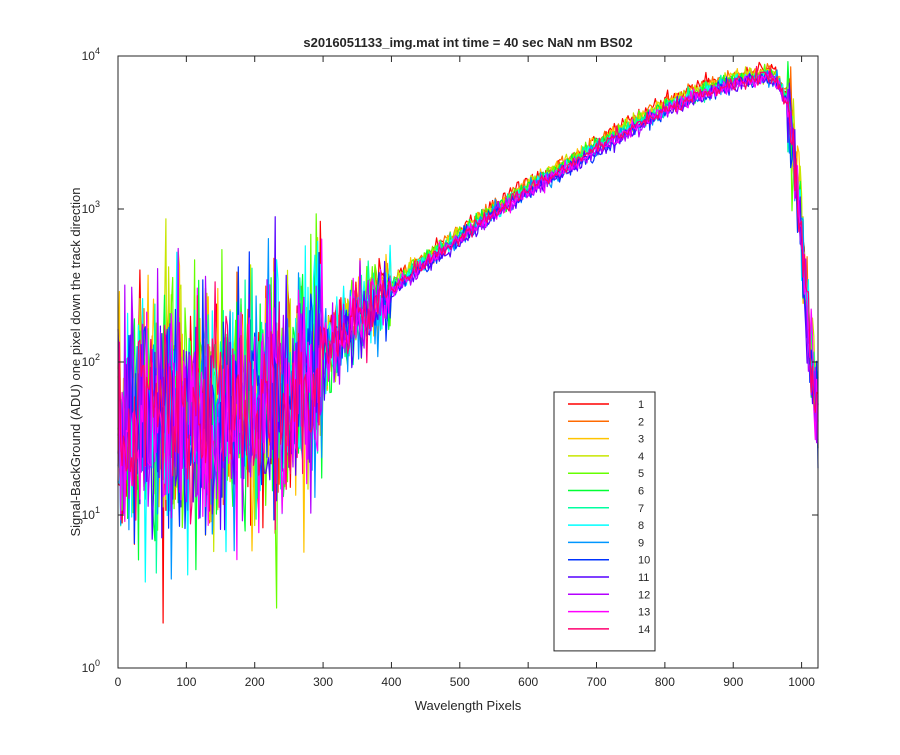  What do you see at coordinates (97, 51) in the screenshot?
I see `y-tick-exponent: 4` at bounding box center [97, 51].